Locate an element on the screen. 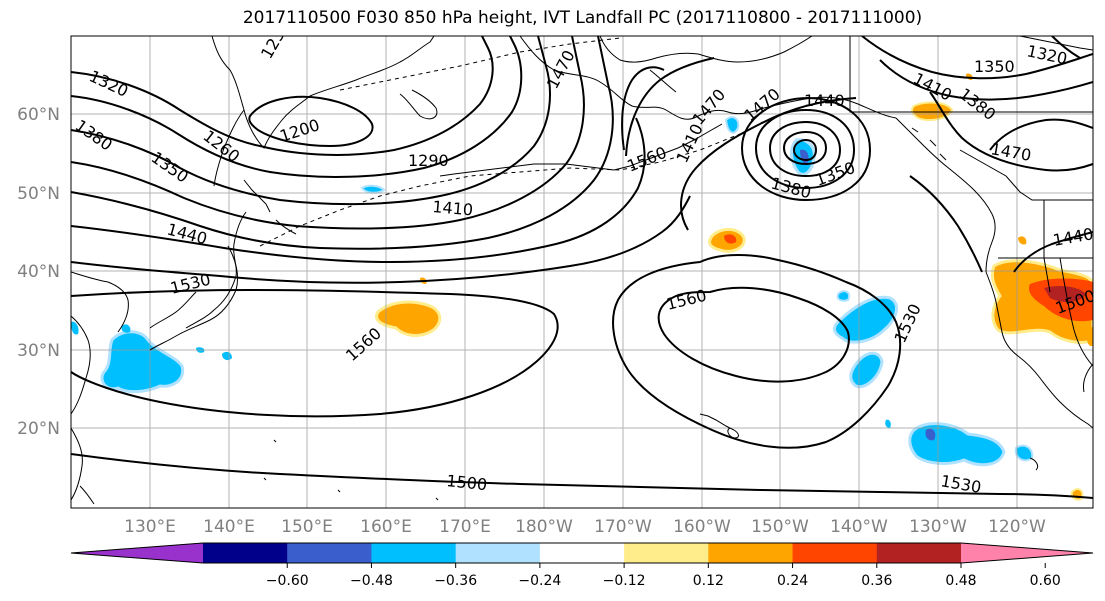  longitude-label: 140°E is located at coordinates (229, 527).